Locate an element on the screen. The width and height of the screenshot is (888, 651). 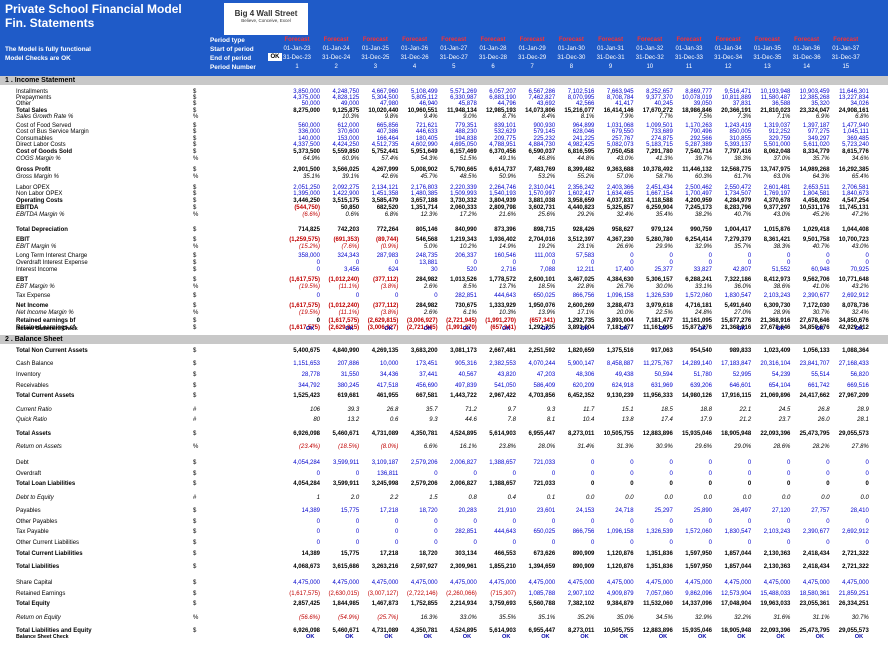
income-cell: 54.3% is located at coordinates (429, 159).